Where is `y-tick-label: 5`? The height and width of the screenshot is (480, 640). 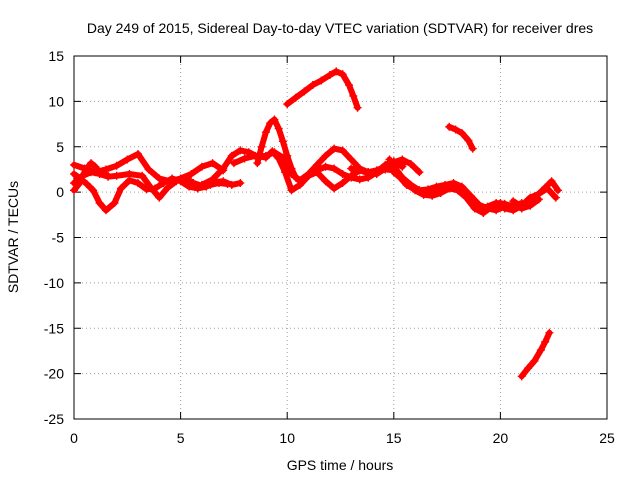 y-tick-label: 5 is located at coordinates (60, 147).